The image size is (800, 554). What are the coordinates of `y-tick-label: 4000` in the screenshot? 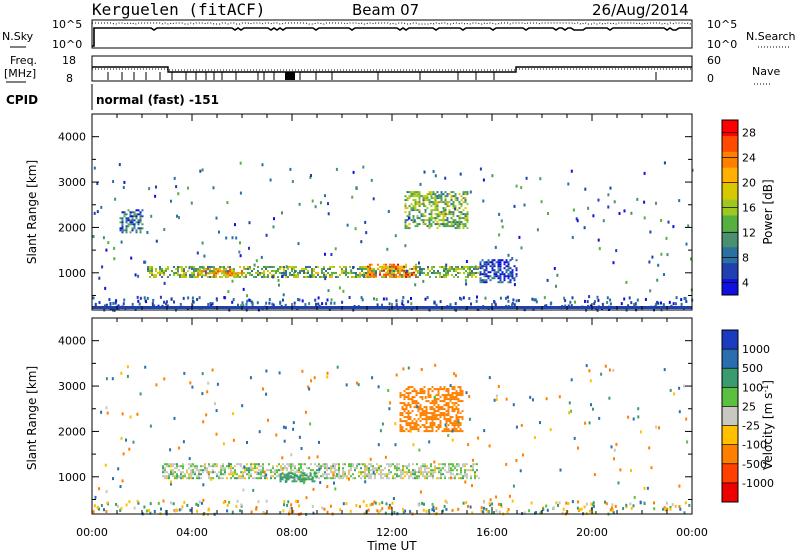 It's located at (72, 137).